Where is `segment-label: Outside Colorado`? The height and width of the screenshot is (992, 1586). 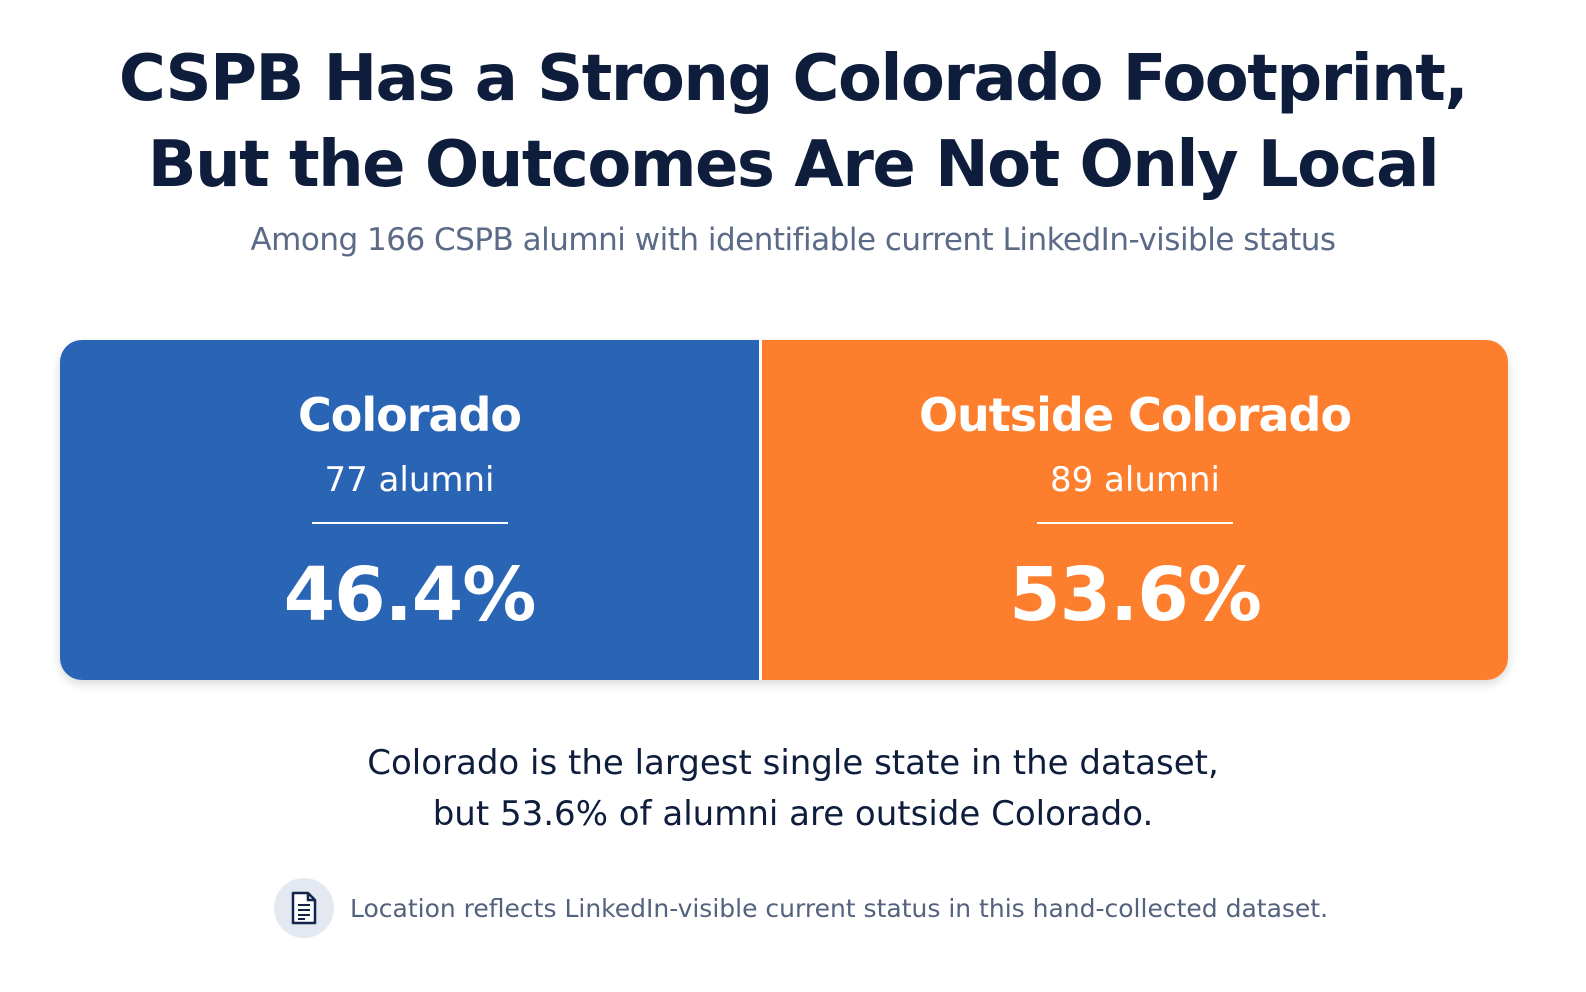
segment-label: Outside Colorado is located at coordinates (1135, 415).